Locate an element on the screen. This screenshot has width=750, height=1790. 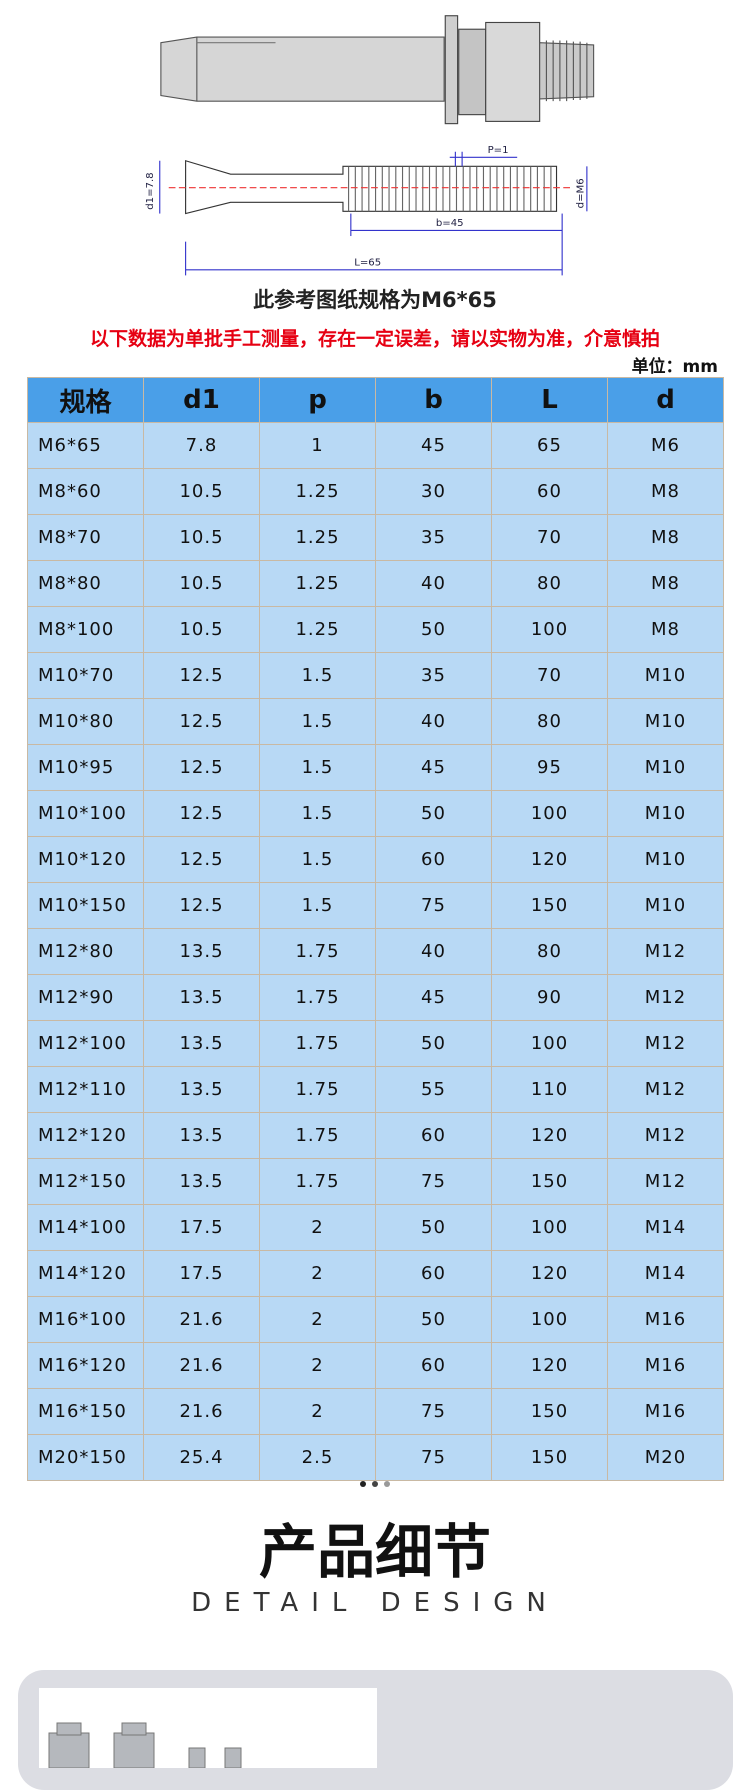
table-cell: M10*100 is located at coordinates (85, 813).